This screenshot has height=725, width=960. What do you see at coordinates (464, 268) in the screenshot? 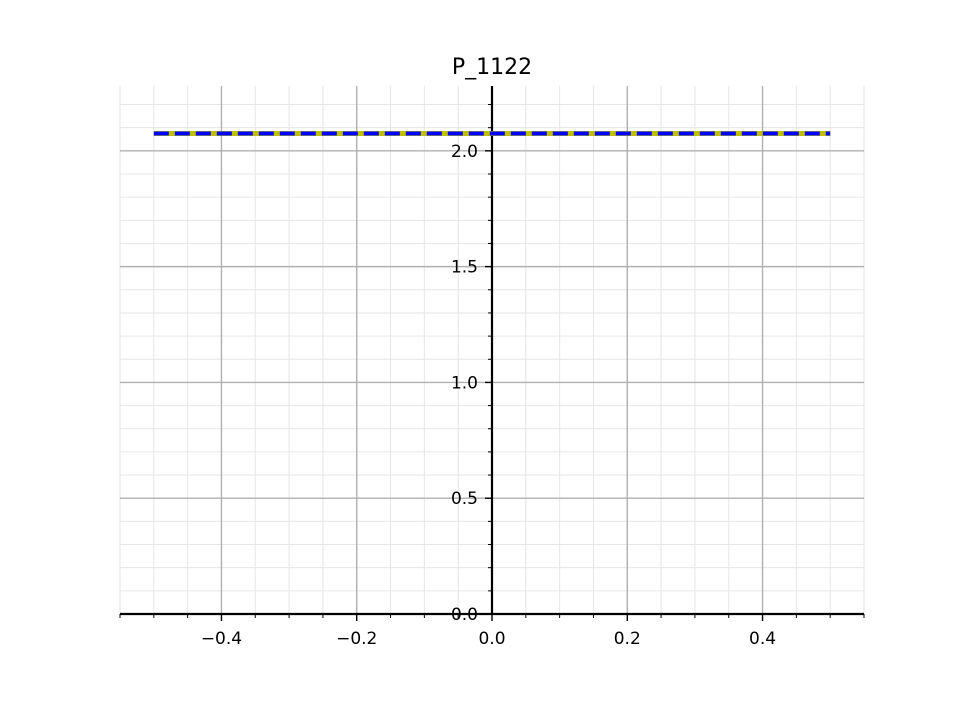
I see `y-tick-label: 1.5` at bounding box center [464, 268].